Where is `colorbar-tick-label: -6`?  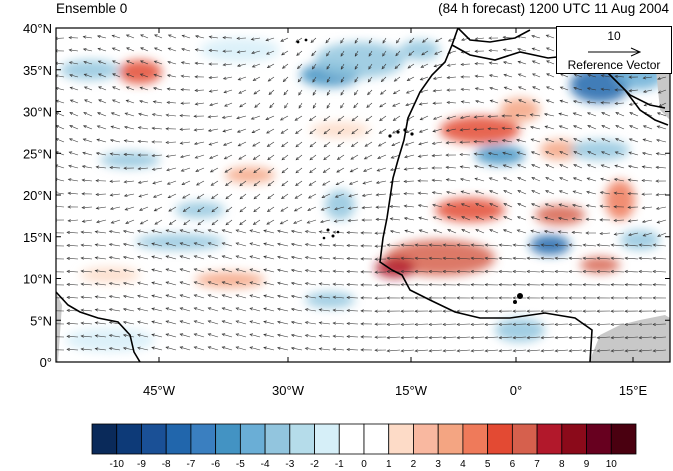 colorbar-tick-label: -6 is located at coordinates (216, 464).